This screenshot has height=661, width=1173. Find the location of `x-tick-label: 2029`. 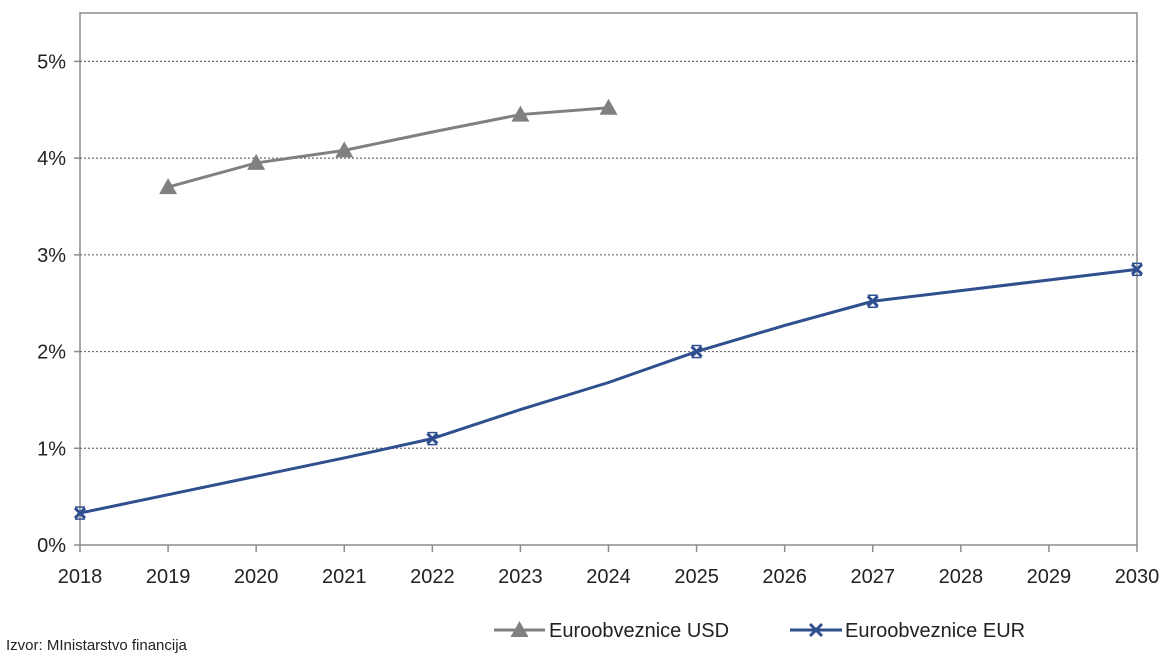

x-tick-label: 2029 is located at coordinates (1049, 577).